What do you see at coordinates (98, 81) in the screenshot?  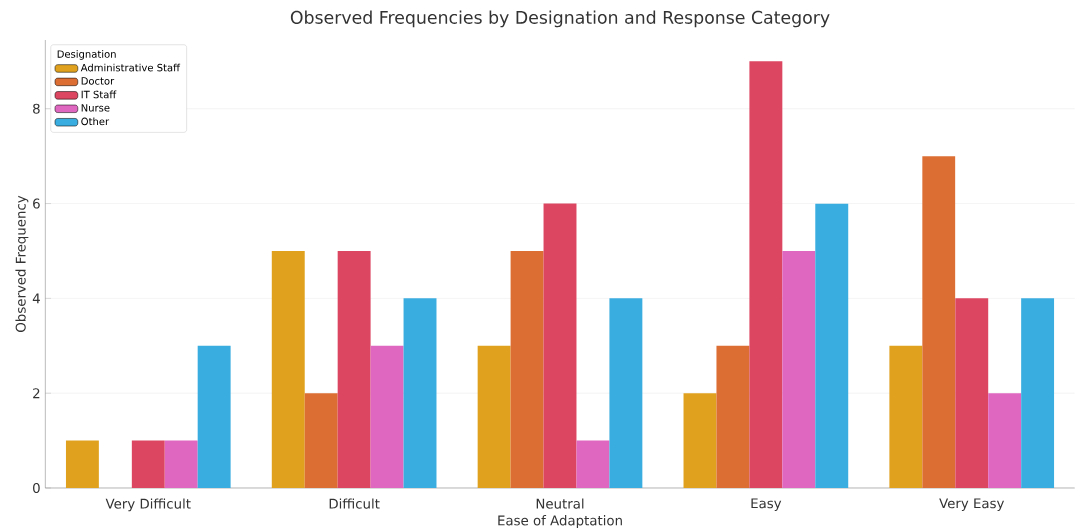 I see `legend-label: Doctor` at bounding box center [98, 81].